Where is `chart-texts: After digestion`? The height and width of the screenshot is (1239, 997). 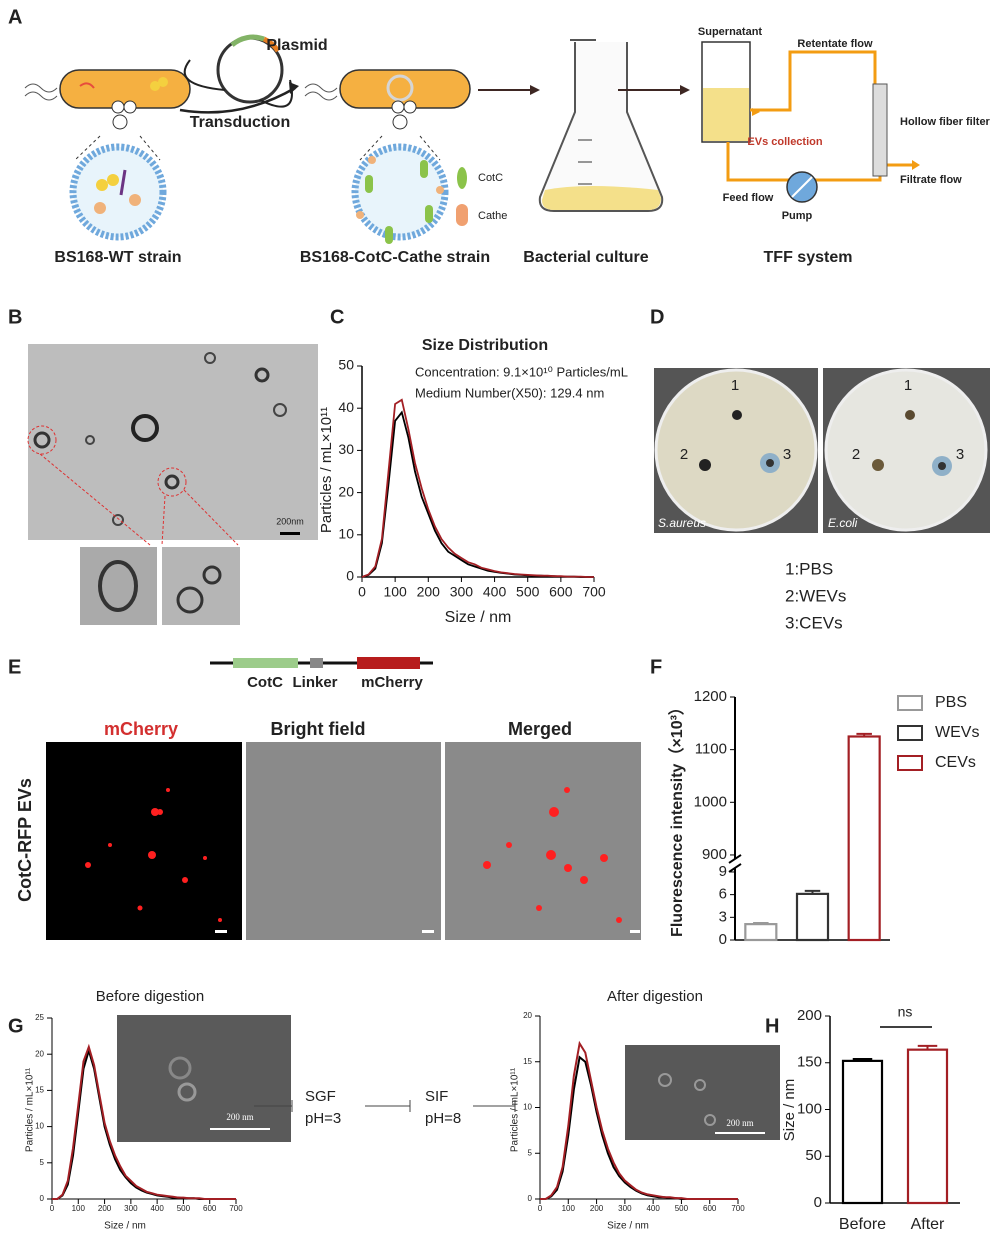
chart-texts: After digestion is located at coordinates (655, 996).